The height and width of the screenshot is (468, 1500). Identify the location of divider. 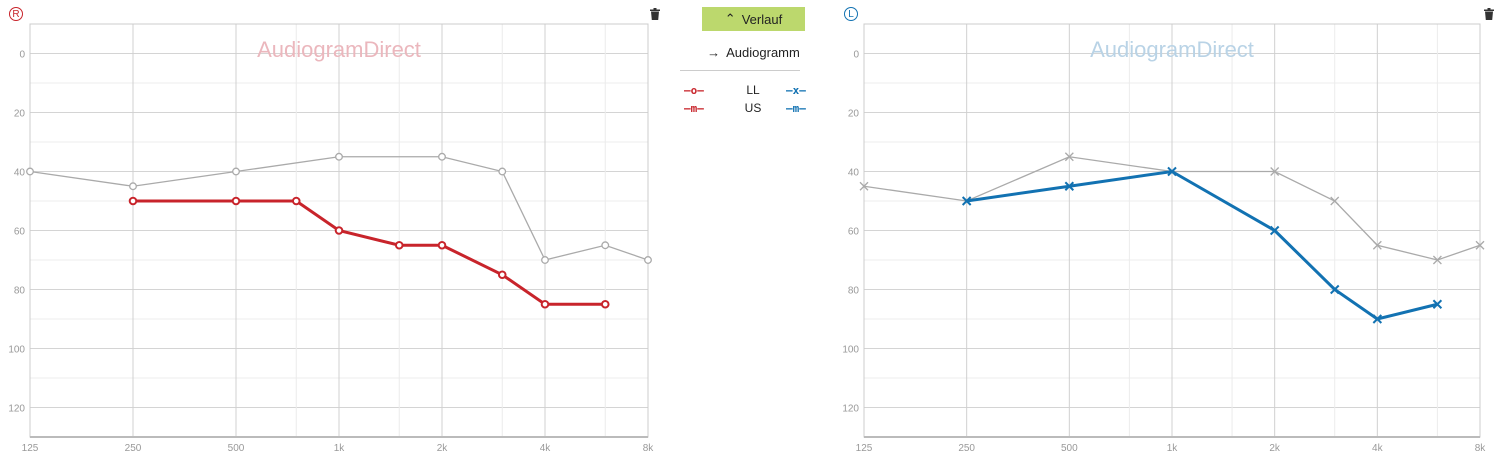
(740, 70).